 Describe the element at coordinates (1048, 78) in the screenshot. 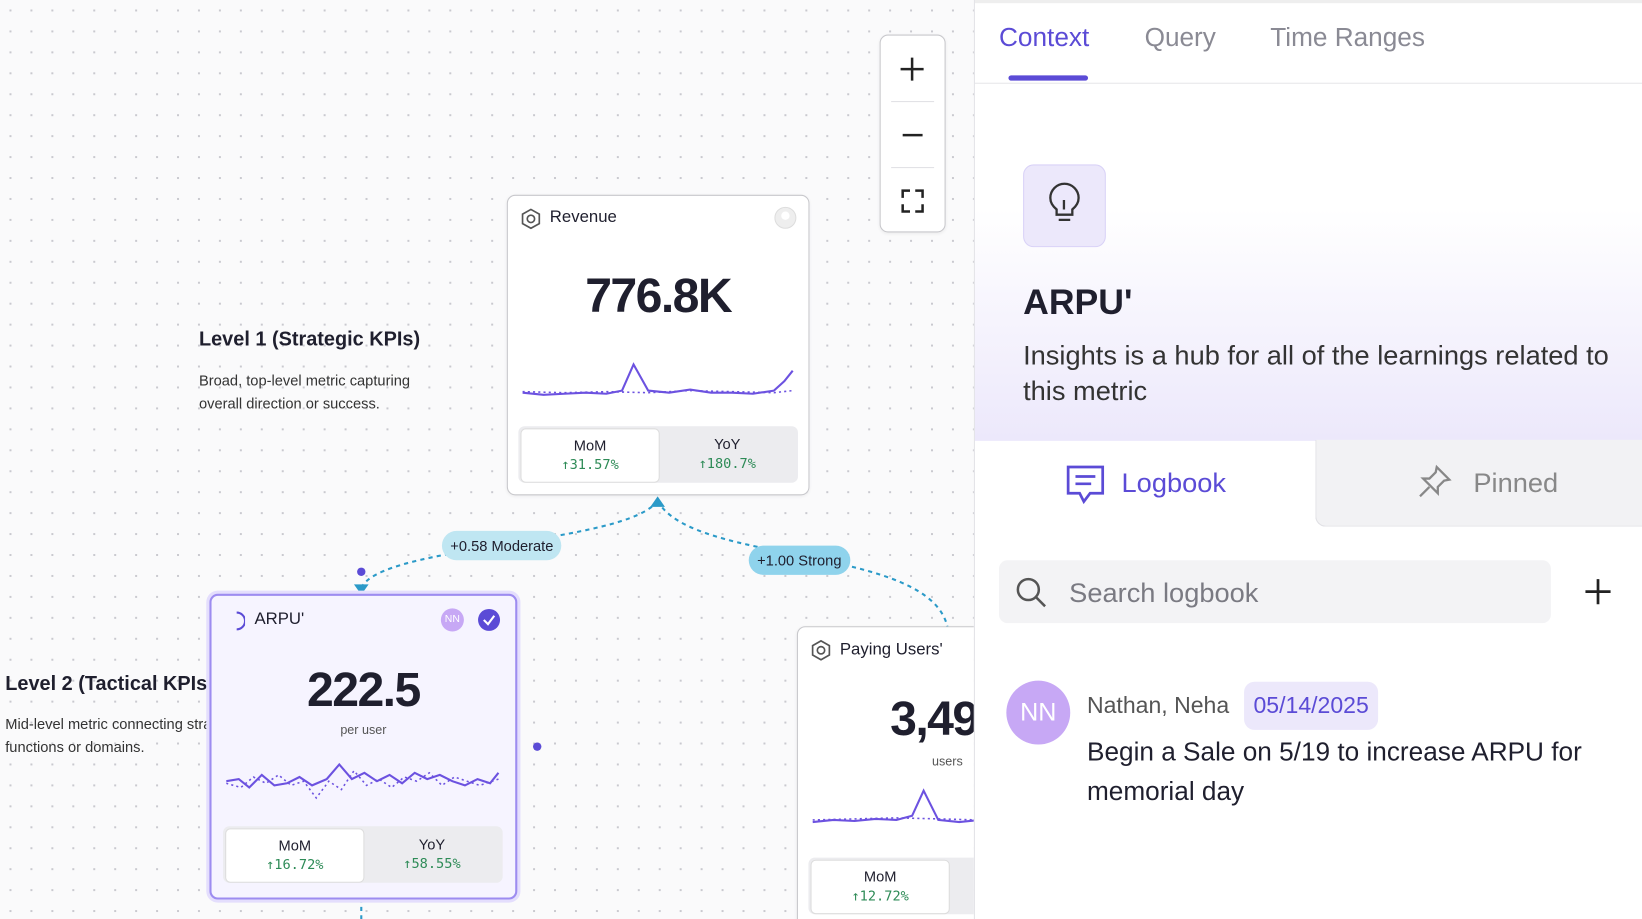

I see `active-tab-indicator` at that location.